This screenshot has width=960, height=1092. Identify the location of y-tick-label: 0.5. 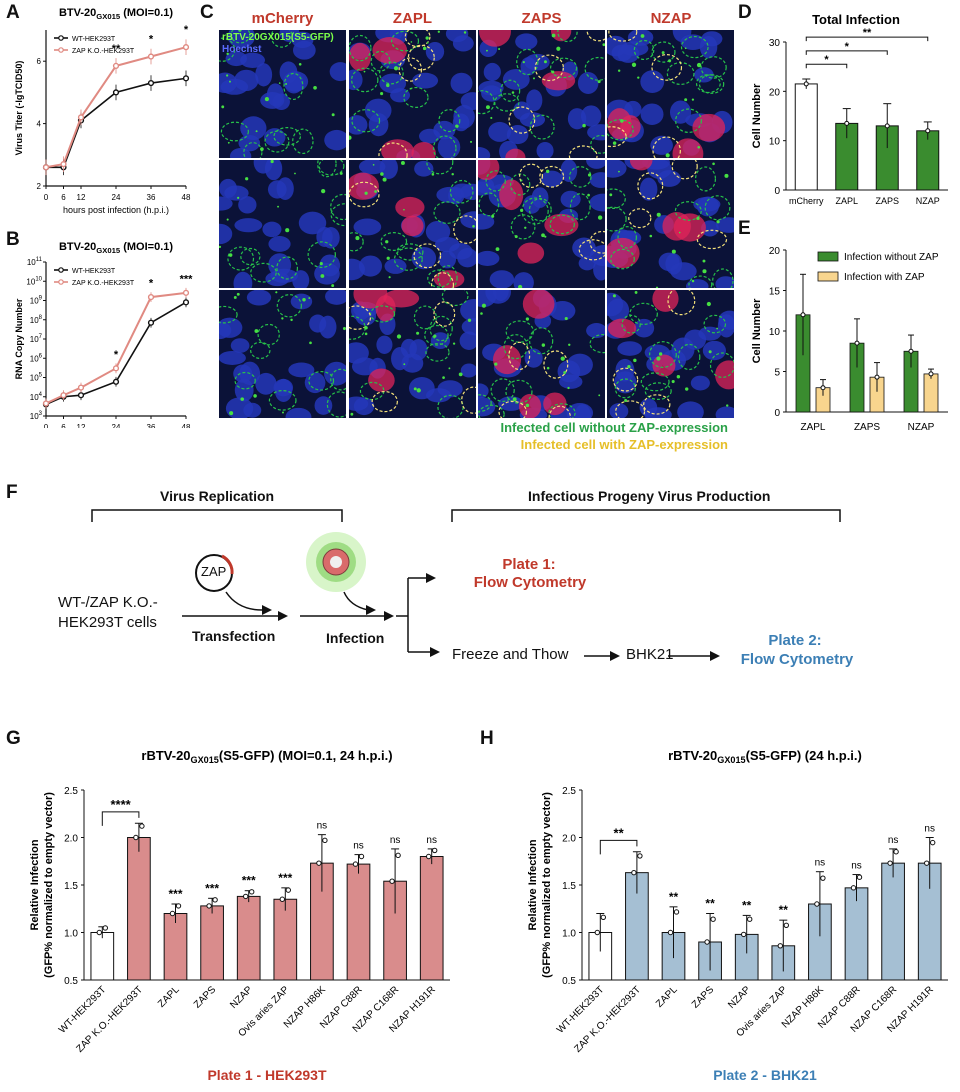
(569, 981).